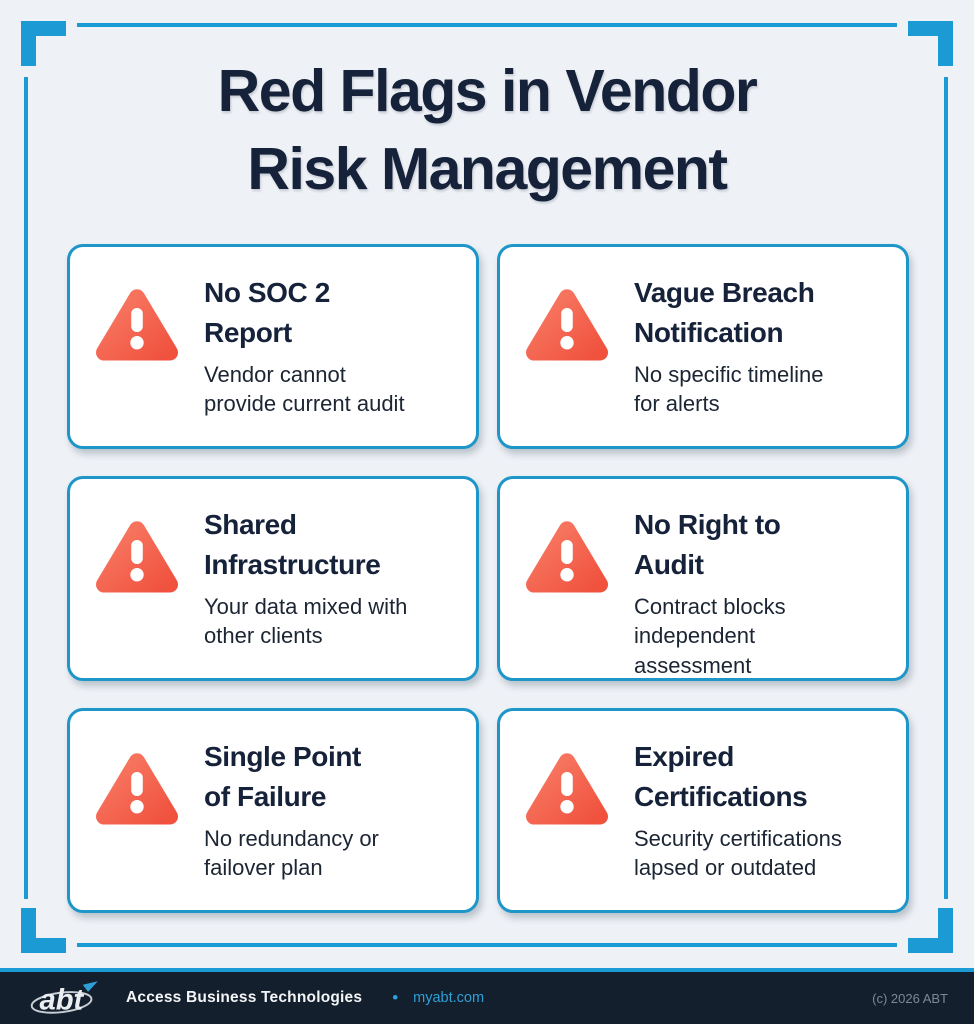  Describe the element at coordinates (267, 312) in the screenshot. I see `card-title: No SOC 2 Report` at that location.